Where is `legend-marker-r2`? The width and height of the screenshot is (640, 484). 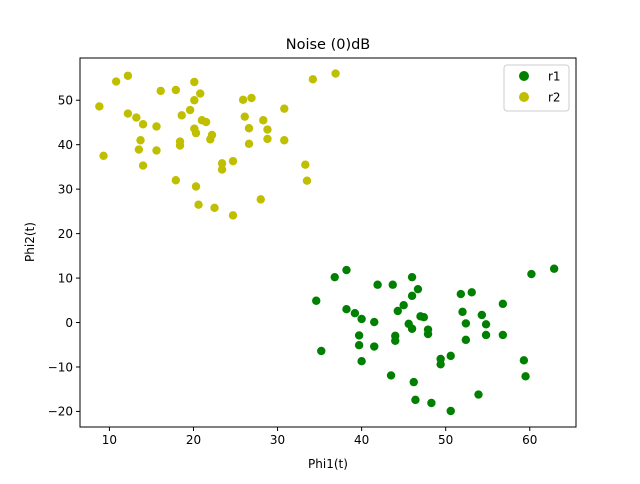 legend-marker-r2 is located at coordinates (524, 97).